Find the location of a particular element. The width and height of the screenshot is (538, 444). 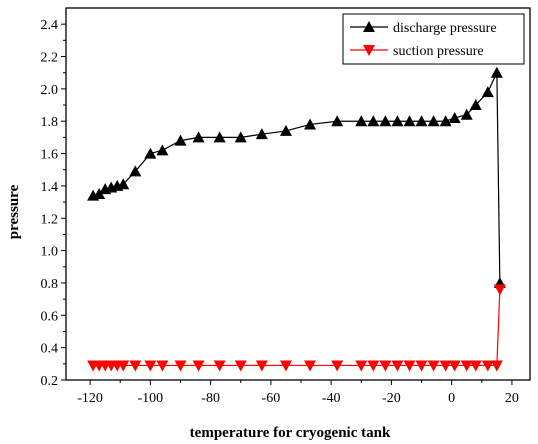

x-tick-label: -120 is located at coordinates (90, 398).